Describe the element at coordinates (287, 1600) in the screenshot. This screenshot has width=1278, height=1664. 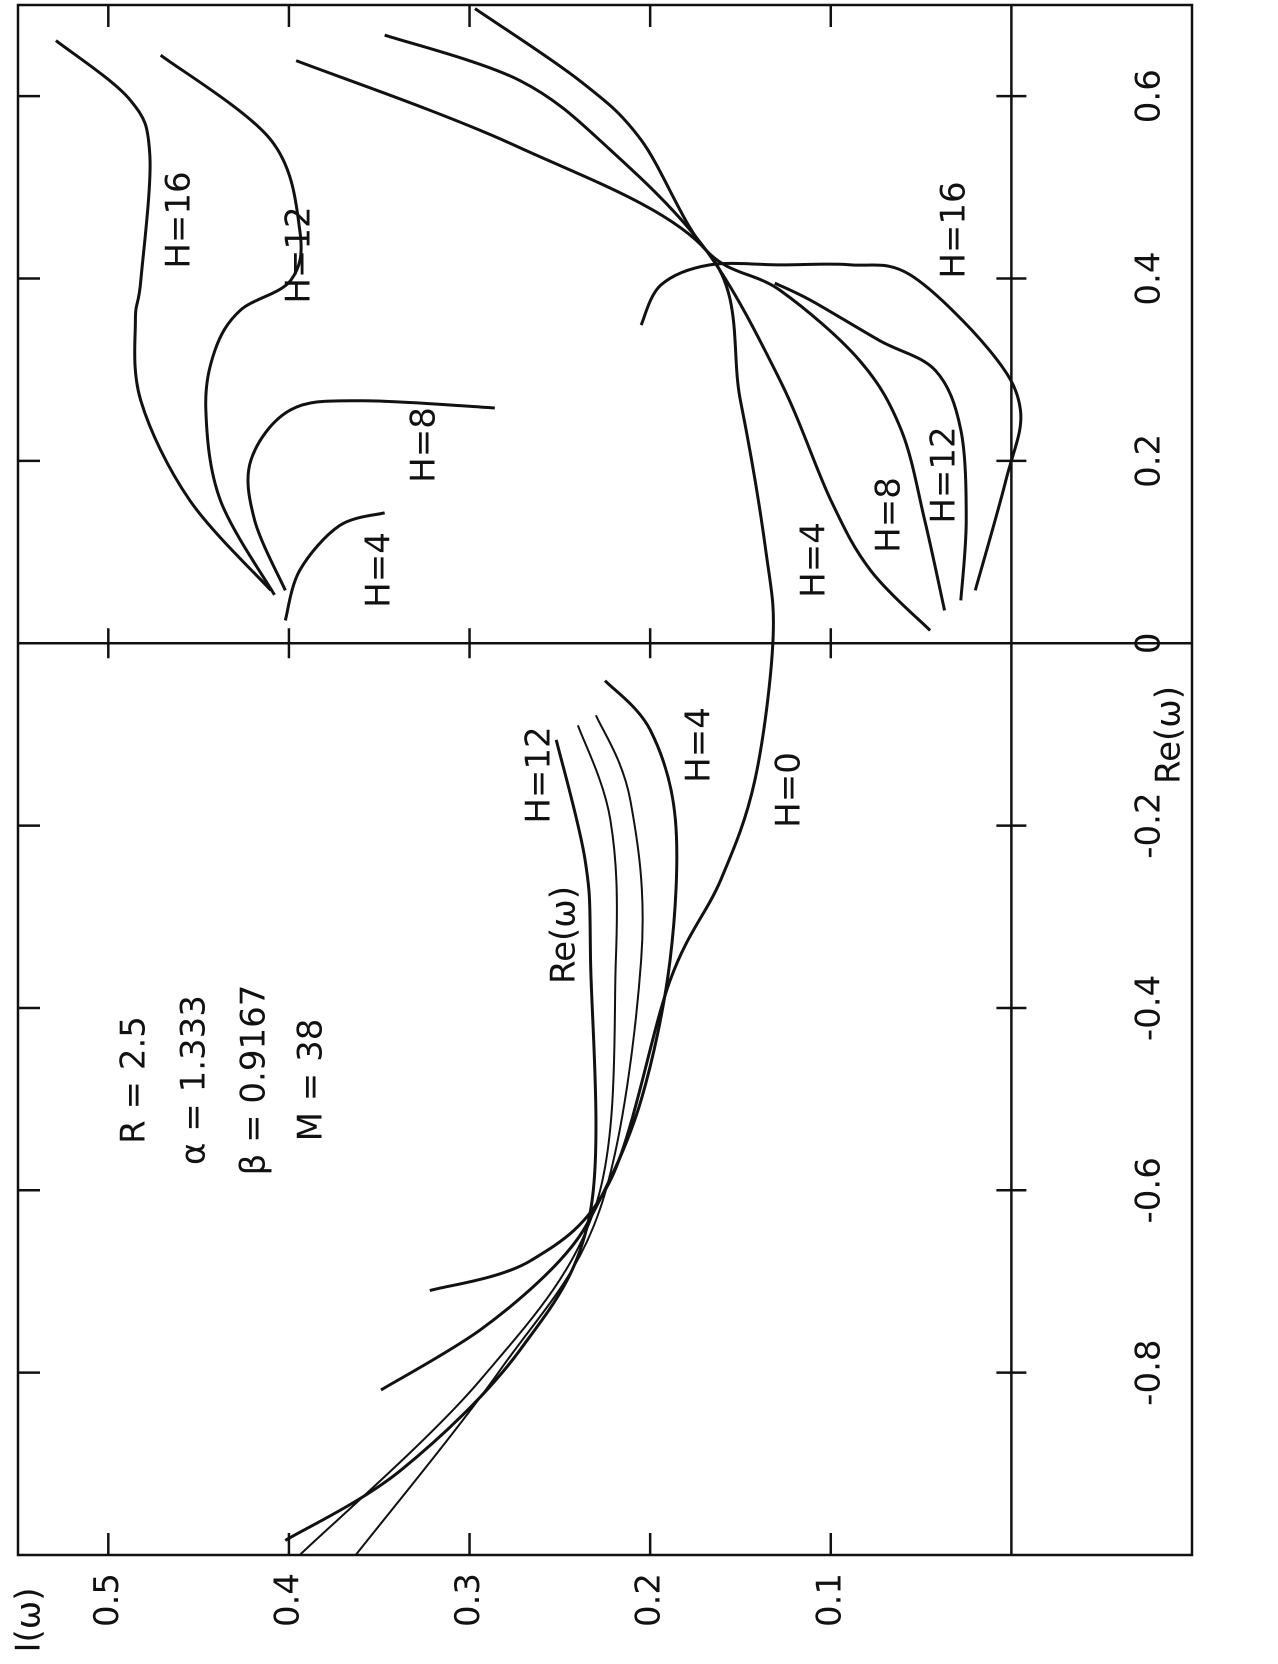
I see `y-tick-label: 0.4` at that location.